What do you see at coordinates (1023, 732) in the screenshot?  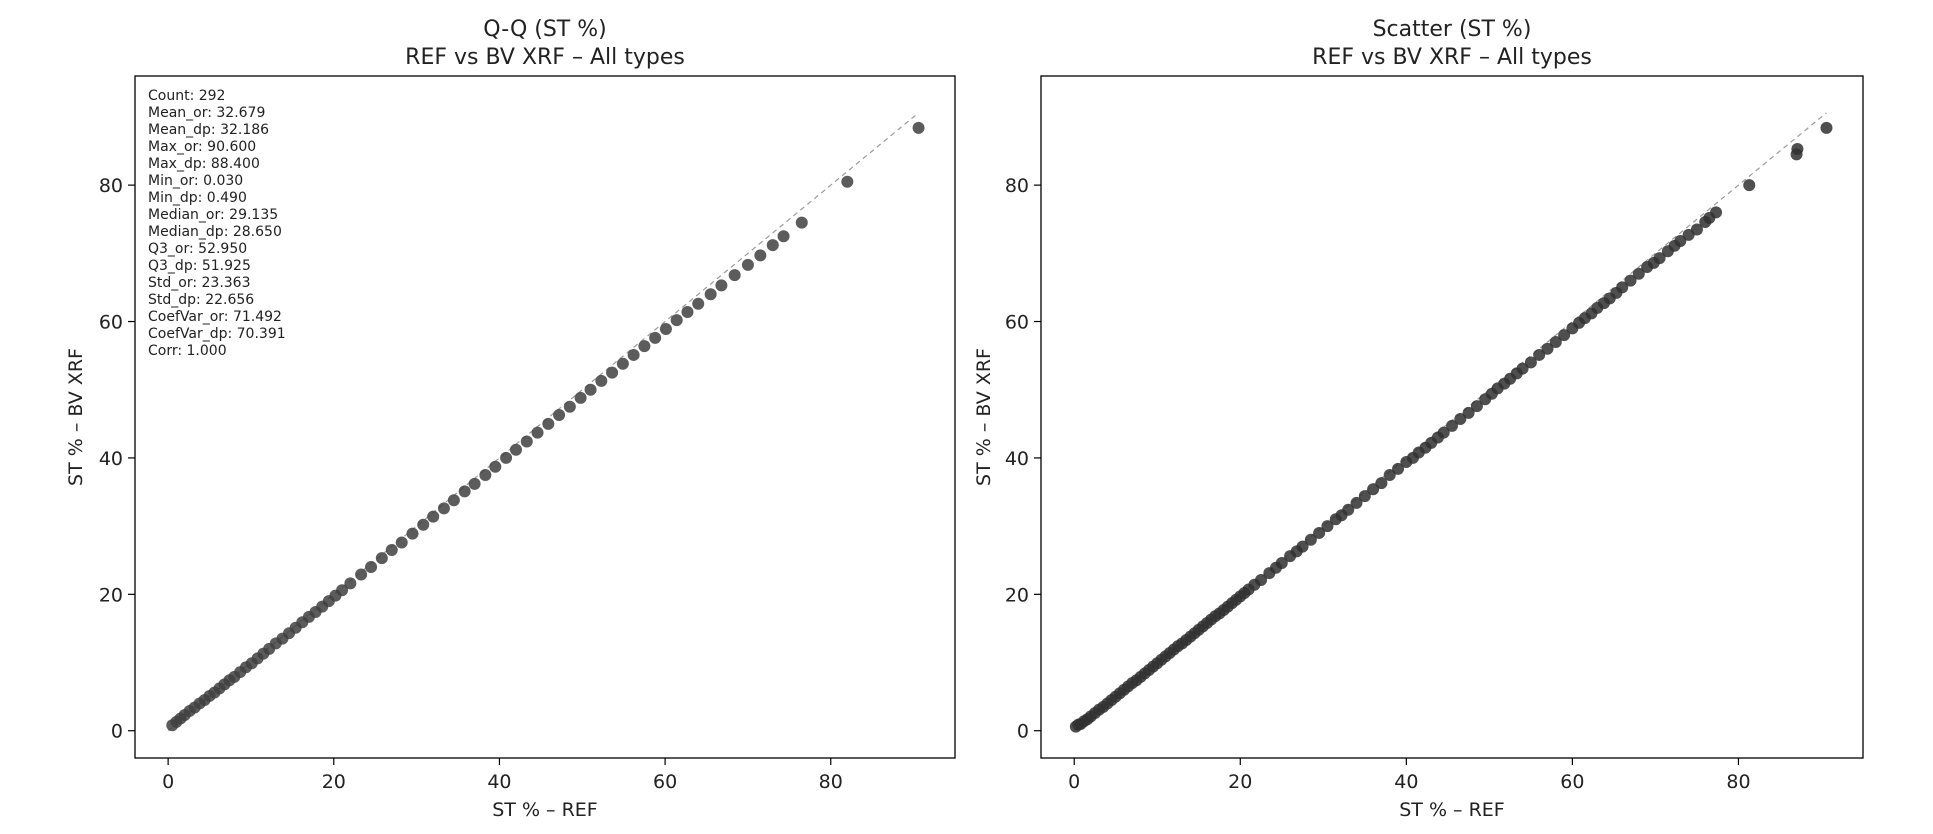 I see `scatter-y-tick-label: 0` at bounding box center [1023, 732].